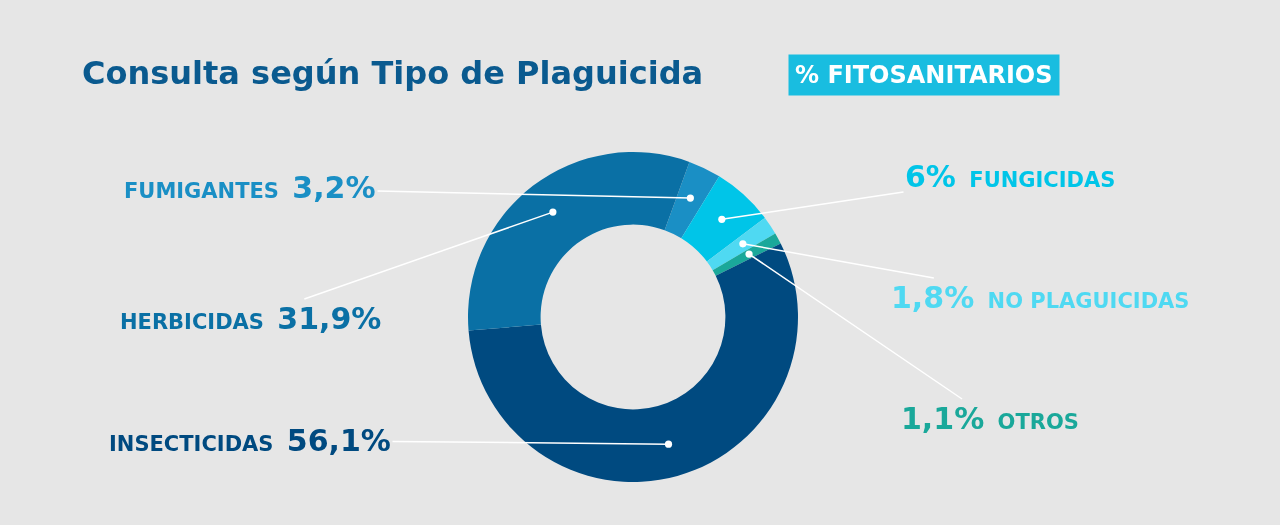  Describe the element at coordinates (201, 191) in the screenshot. I see `slice-label: FUMIGANTES` at that location.